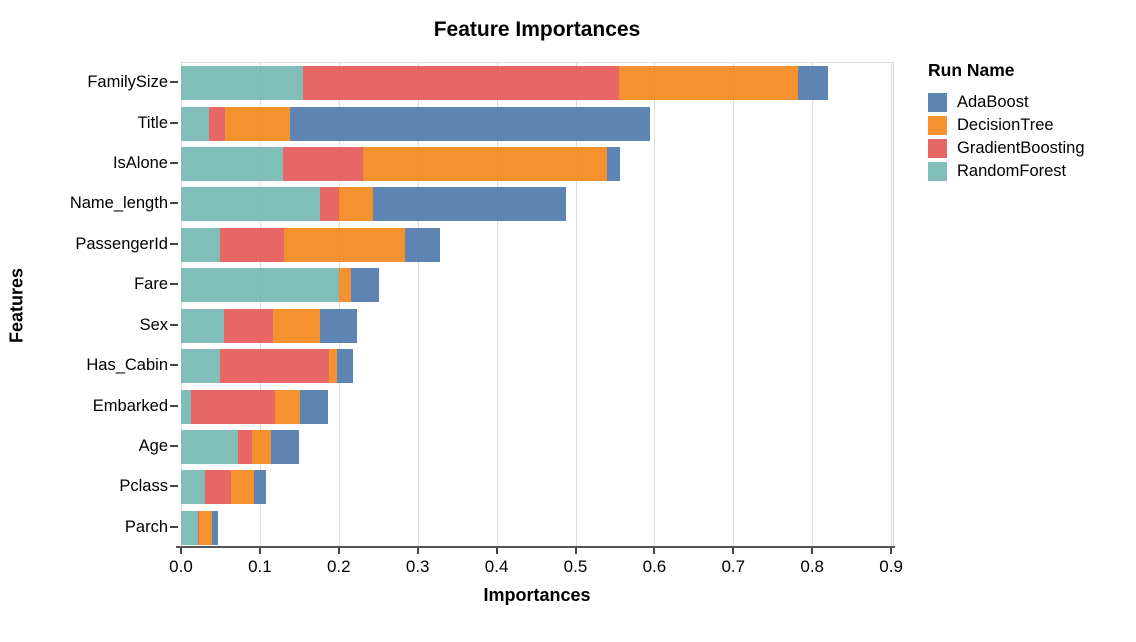 This screenshot has height=642, width=1136. Describe the element at coordinates (151, 284) in the screenshot. I see `y-tick-label: Fare` at that location.